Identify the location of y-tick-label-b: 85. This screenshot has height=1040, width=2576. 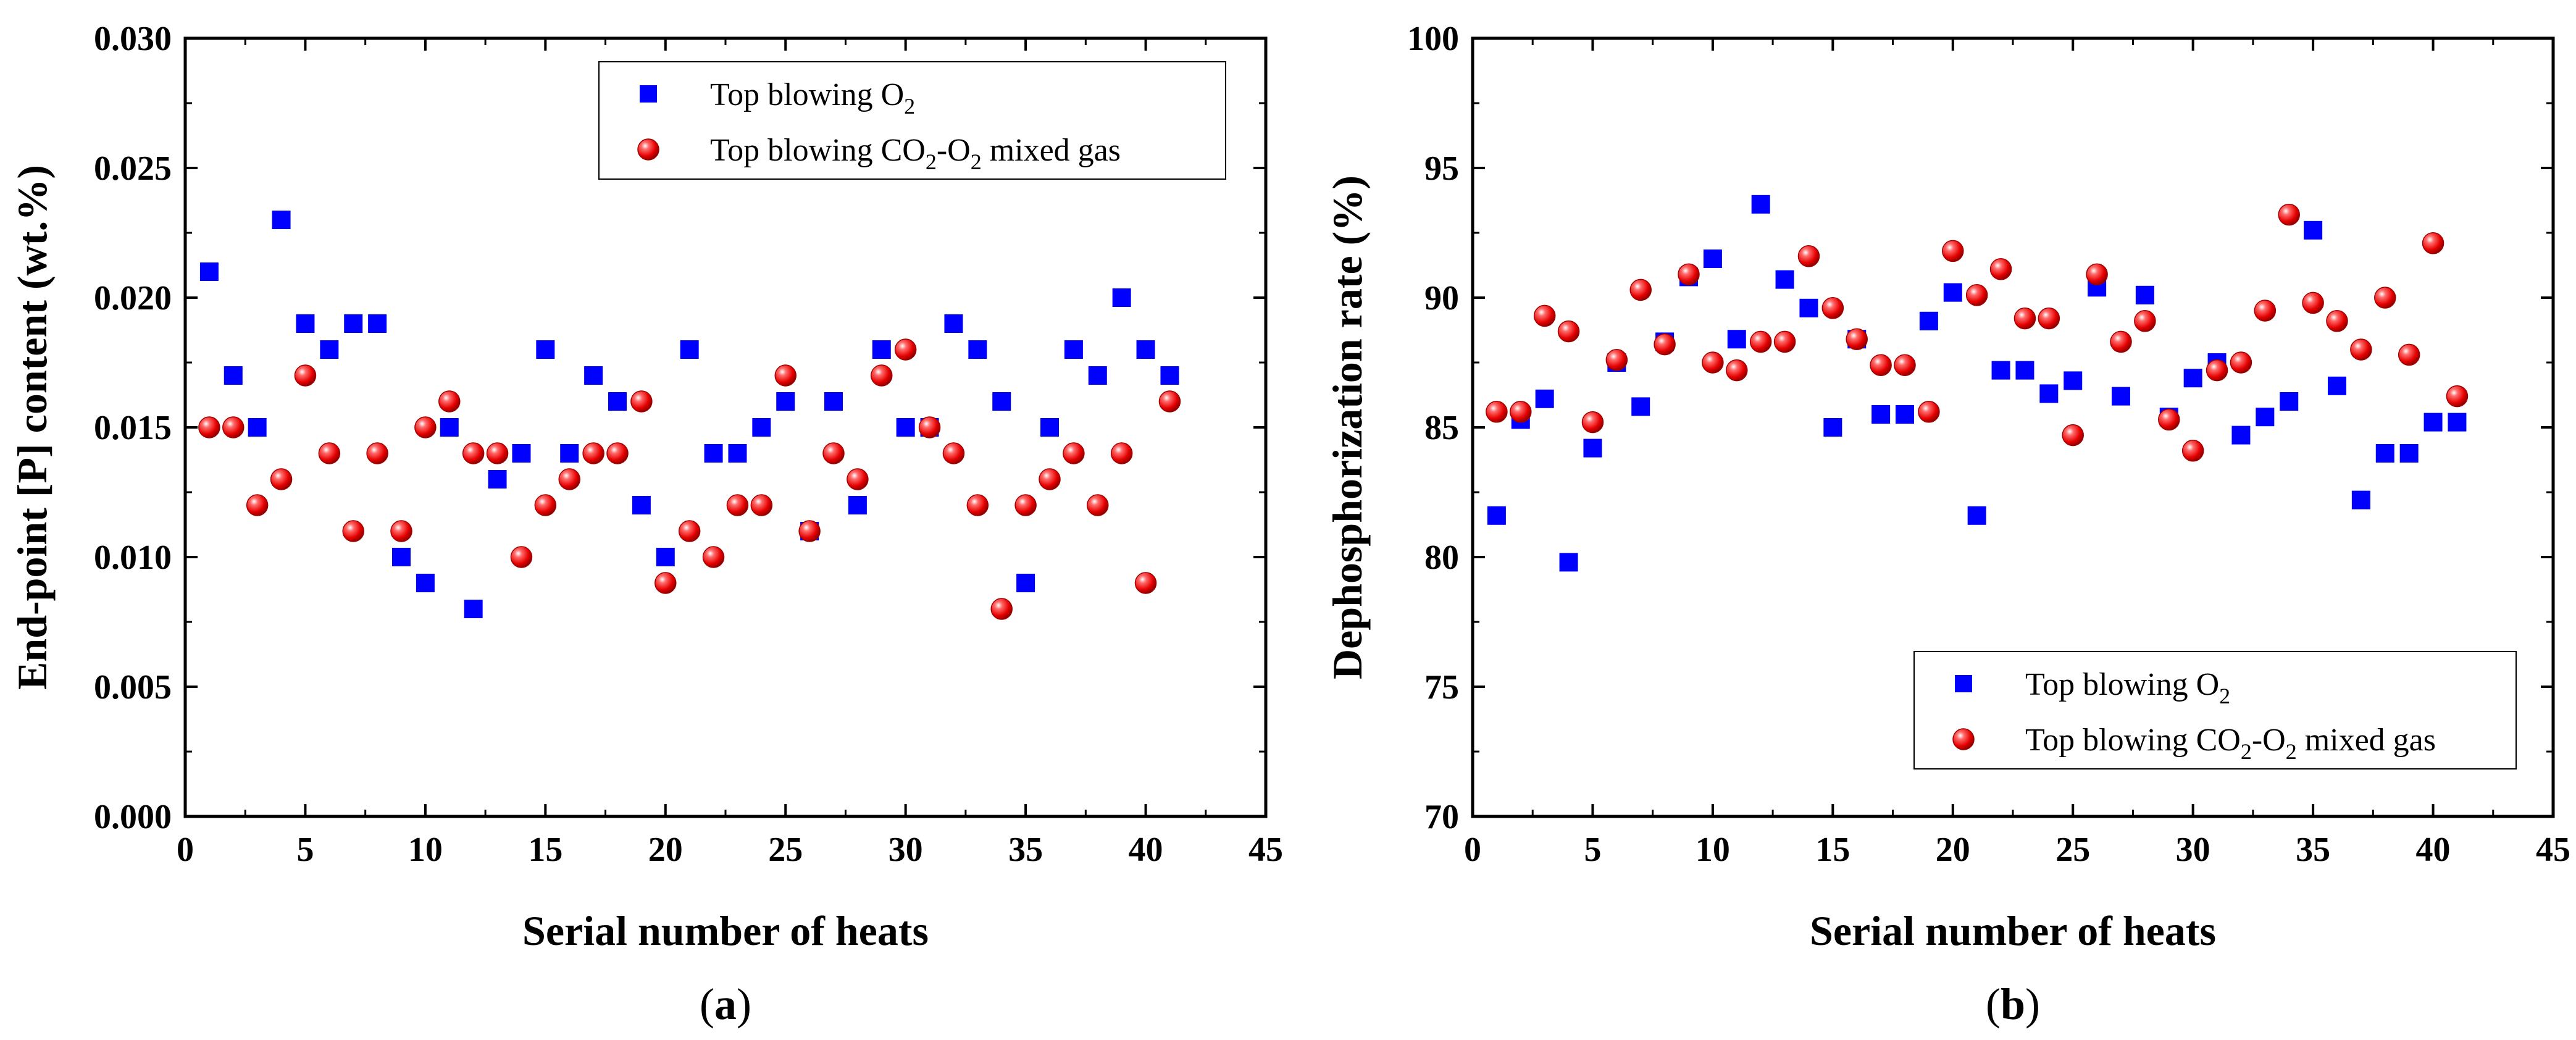
(1442, 428).